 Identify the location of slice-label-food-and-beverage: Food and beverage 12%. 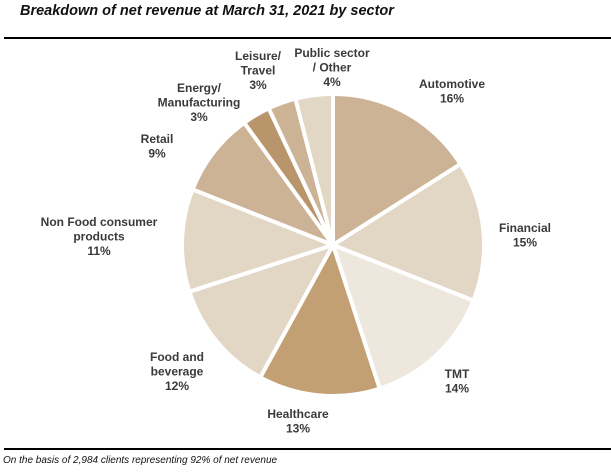
(177, 371).